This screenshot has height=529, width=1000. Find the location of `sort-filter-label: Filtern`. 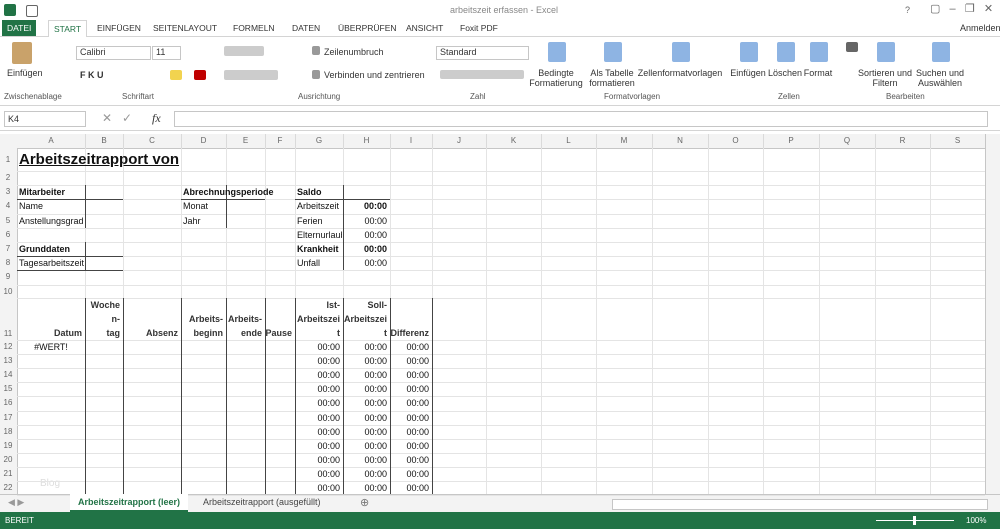

sort-filter-label: Filtern is located at coordinates (885, 83).